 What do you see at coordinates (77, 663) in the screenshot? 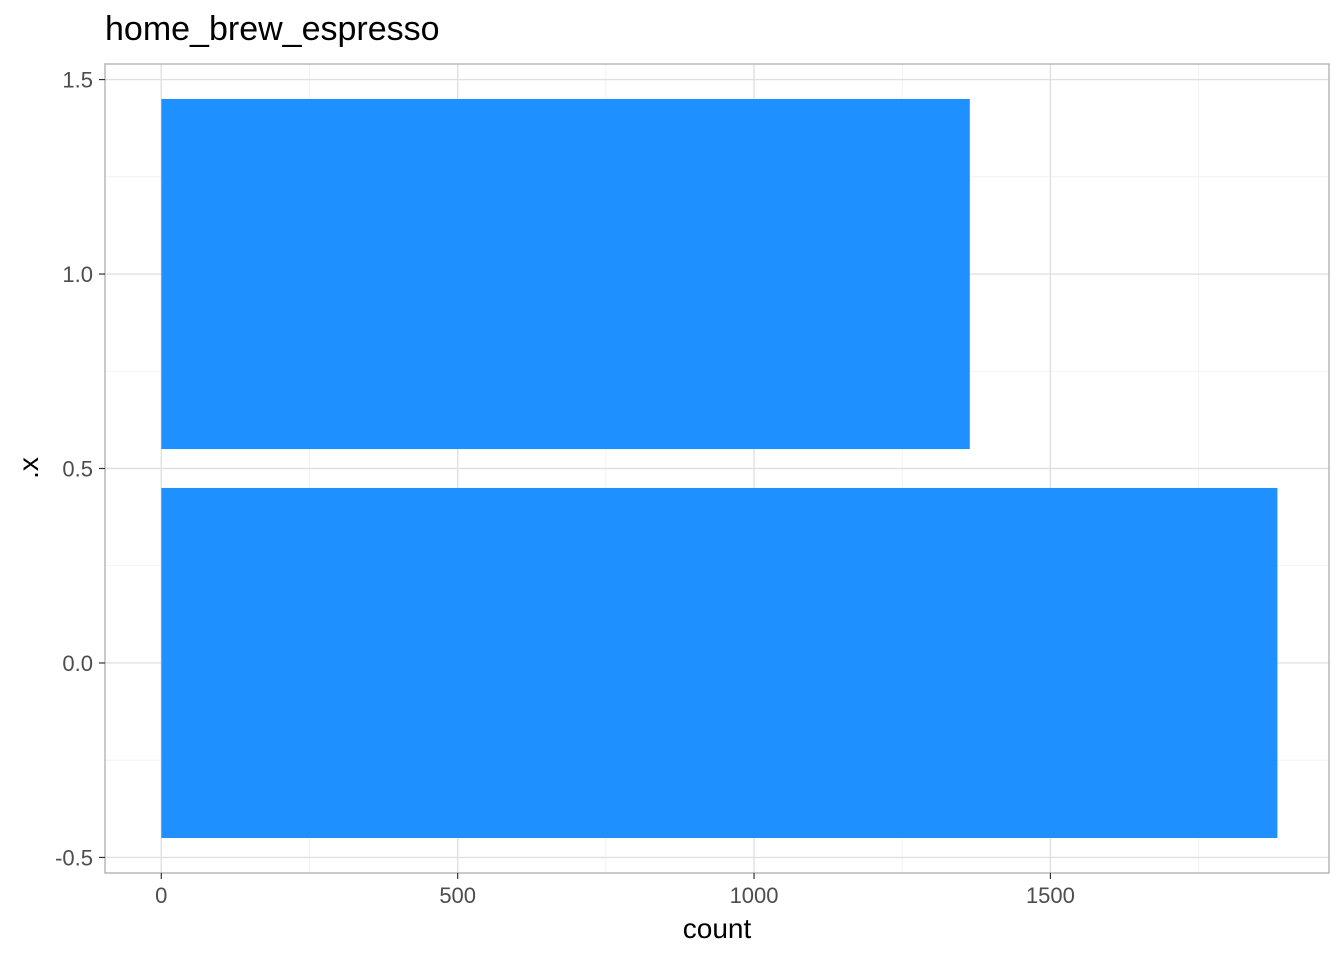
I see `y-tick-label: 0.0` at bounding box center [77, 663].